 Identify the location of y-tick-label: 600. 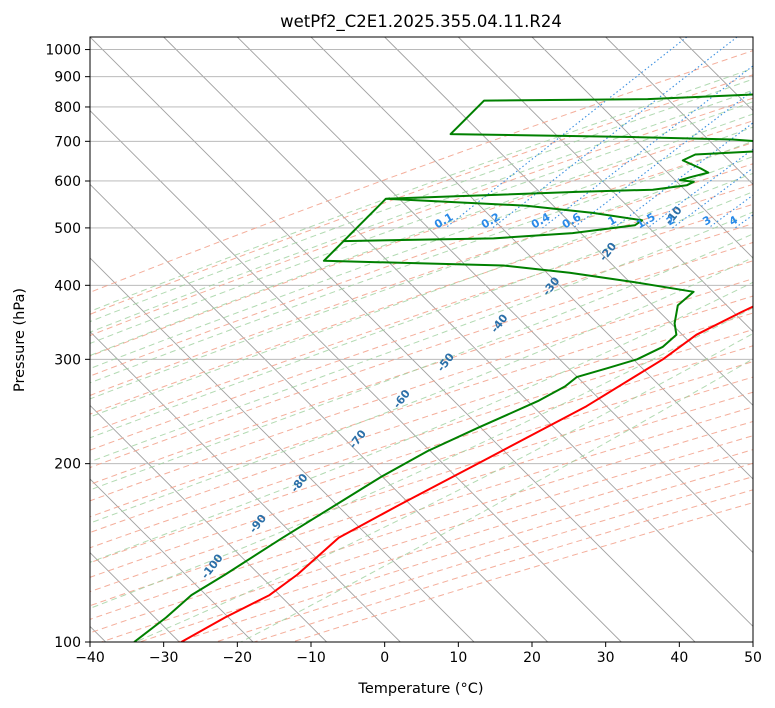
(67, 182).